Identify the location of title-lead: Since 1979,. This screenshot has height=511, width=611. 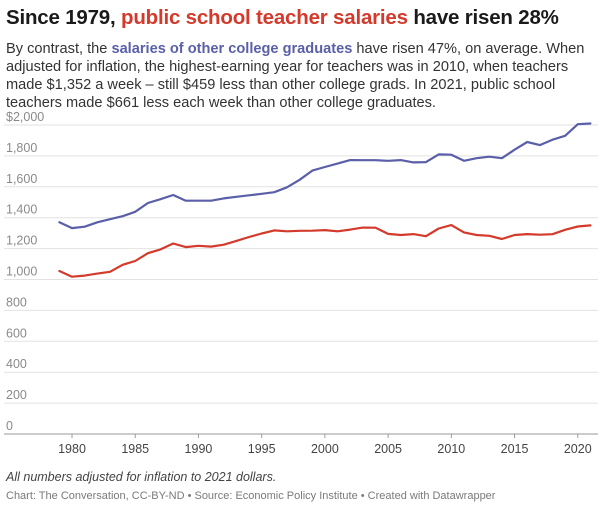
(63, 17).